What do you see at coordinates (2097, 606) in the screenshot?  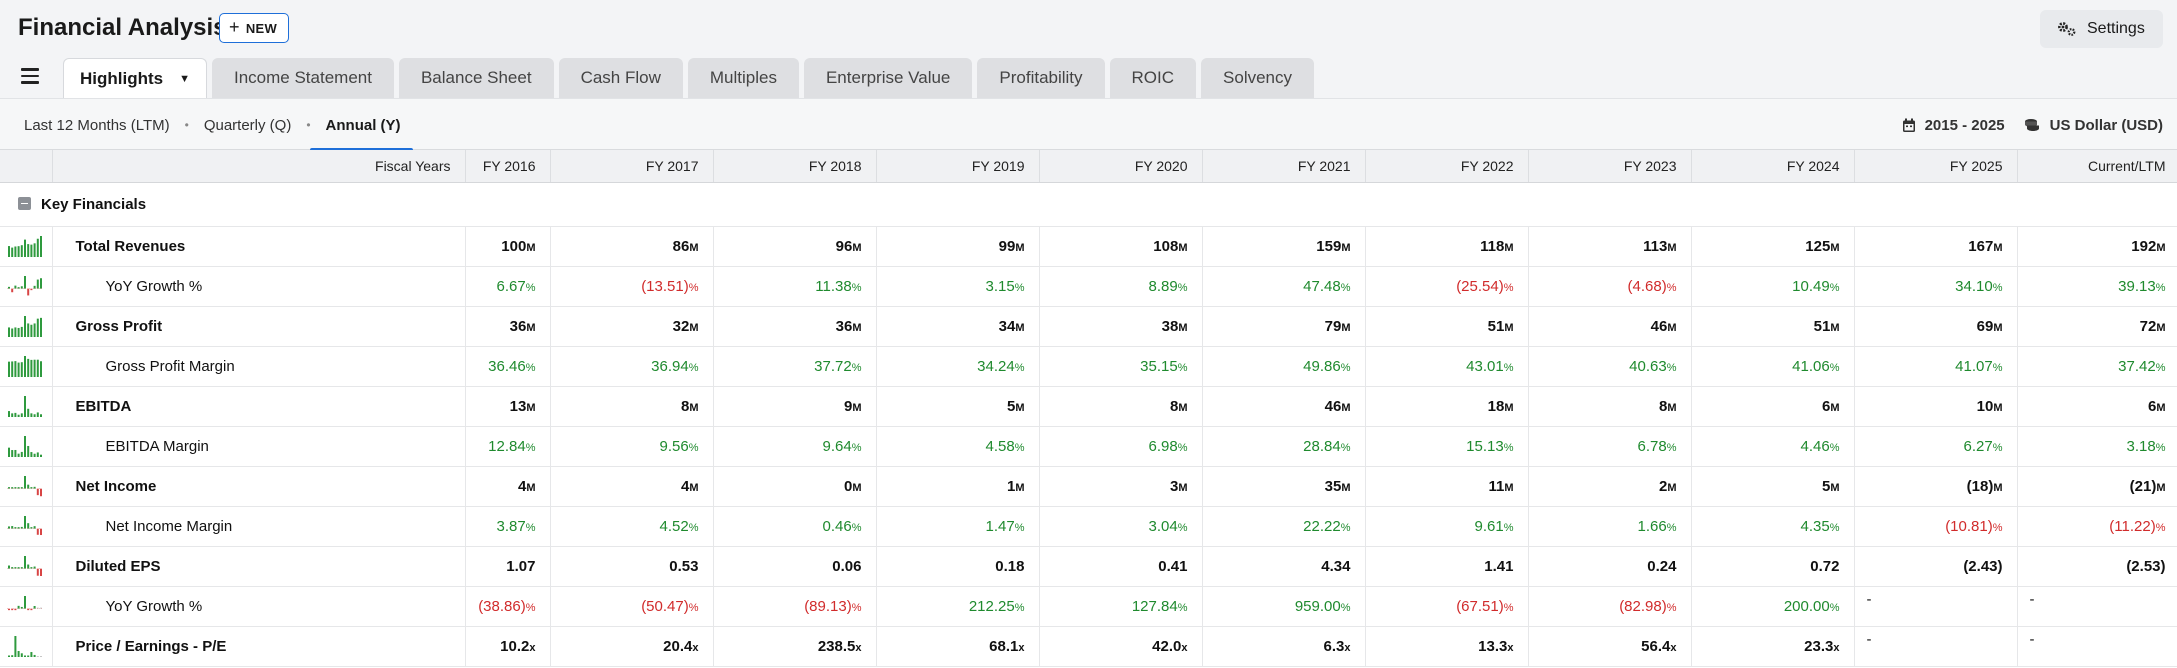 I see `value-cell: -` at bounding box center [2097, 606].